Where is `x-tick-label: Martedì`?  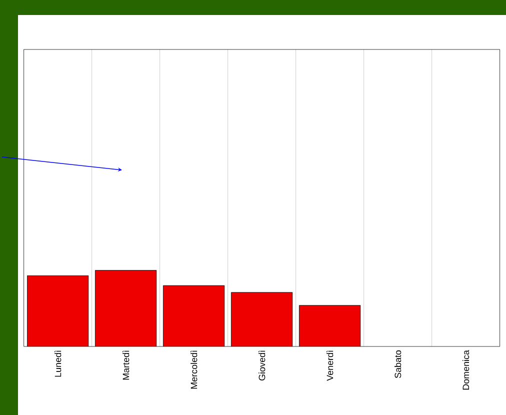 x-tick-label: Martedì is located at coordinates (126, 365).